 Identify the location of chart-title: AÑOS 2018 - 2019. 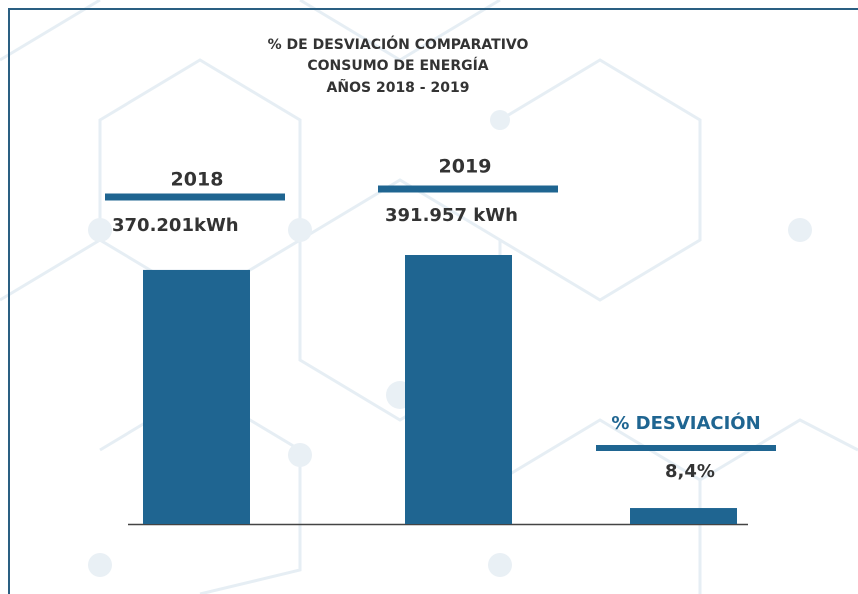
(398, 87).